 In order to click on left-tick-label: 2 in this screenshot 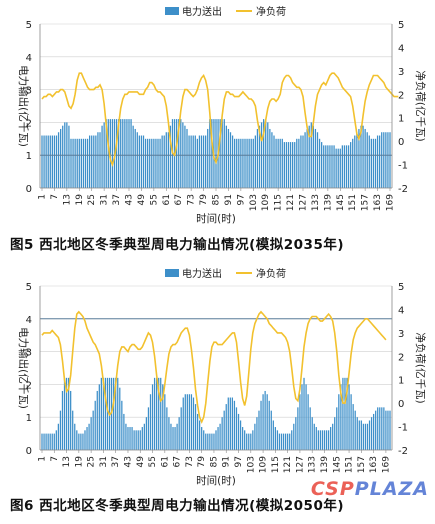, I will do `click(29, 123)`.